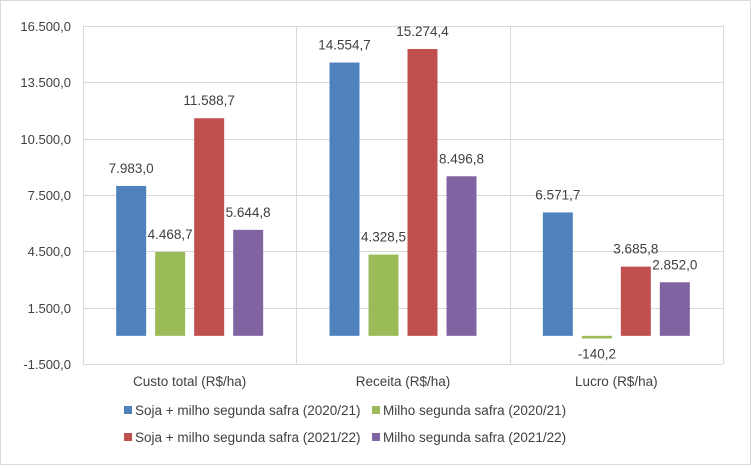 The image size is (751, 470). I want to click on data-label: 7.983,0, so click(131, 168).